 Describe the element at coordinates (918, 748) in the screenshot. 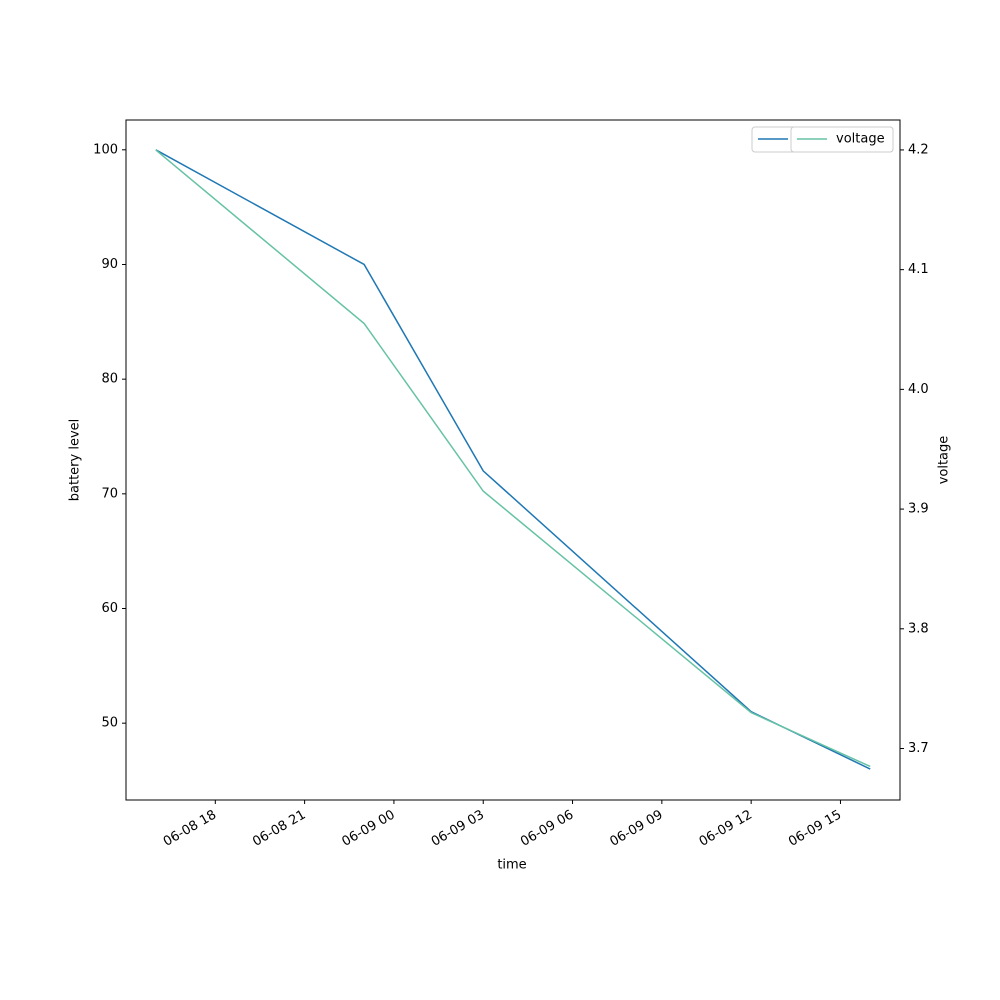

I see `y2-tick-label: 3.7` at that location.